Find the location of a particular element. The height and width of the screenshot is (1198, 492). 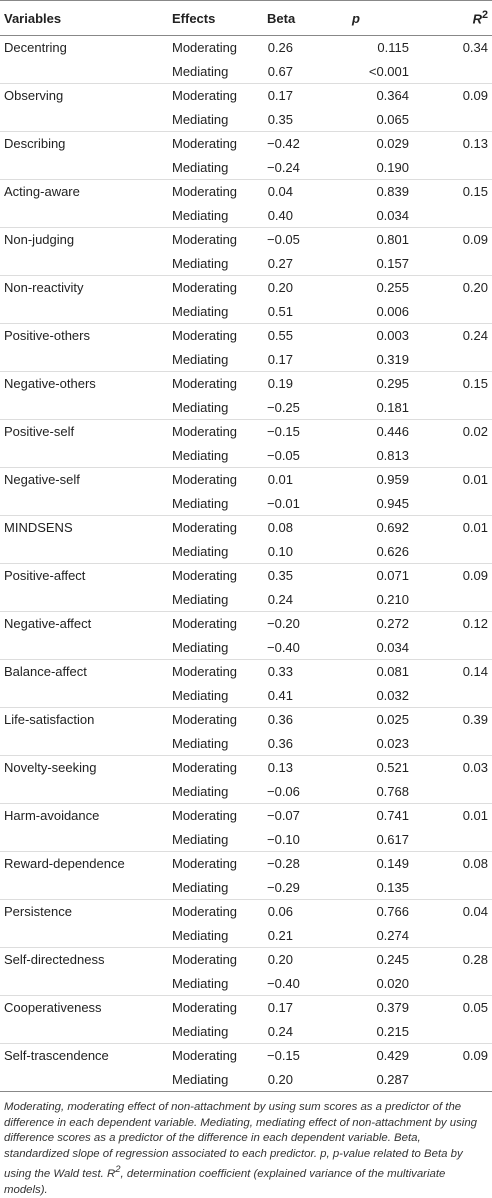

table-row: Positive-self Moderating −0.15 0.446 0.02 is located at coordinates (246, 431).